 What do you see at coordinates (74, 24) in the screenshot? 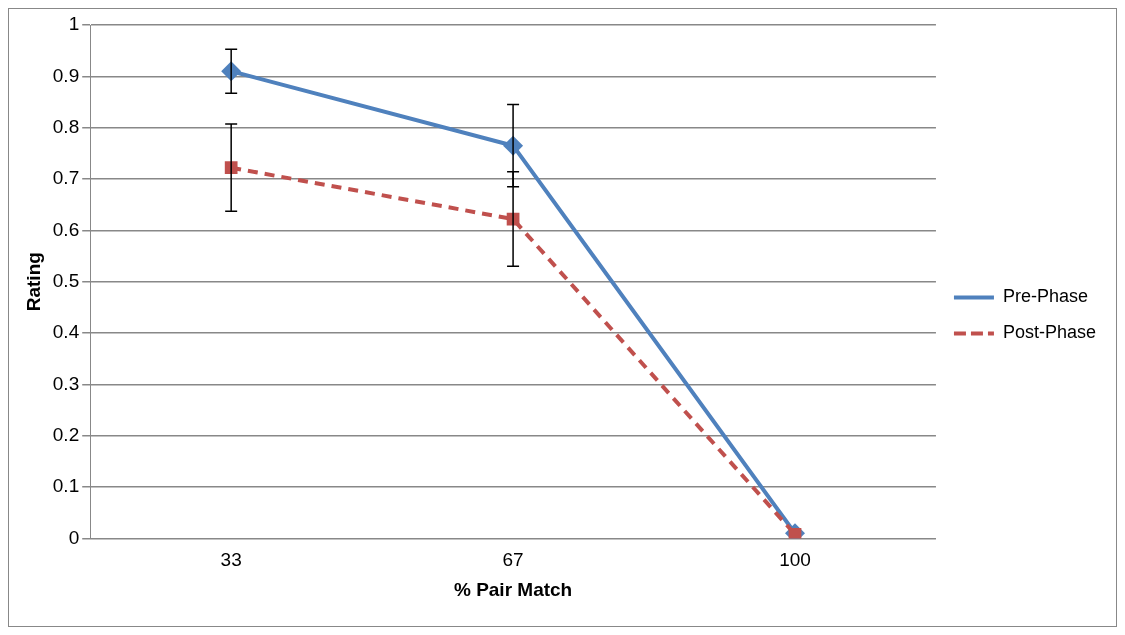
I see `y-tick-label: 1` at bounding box center [74, 24].